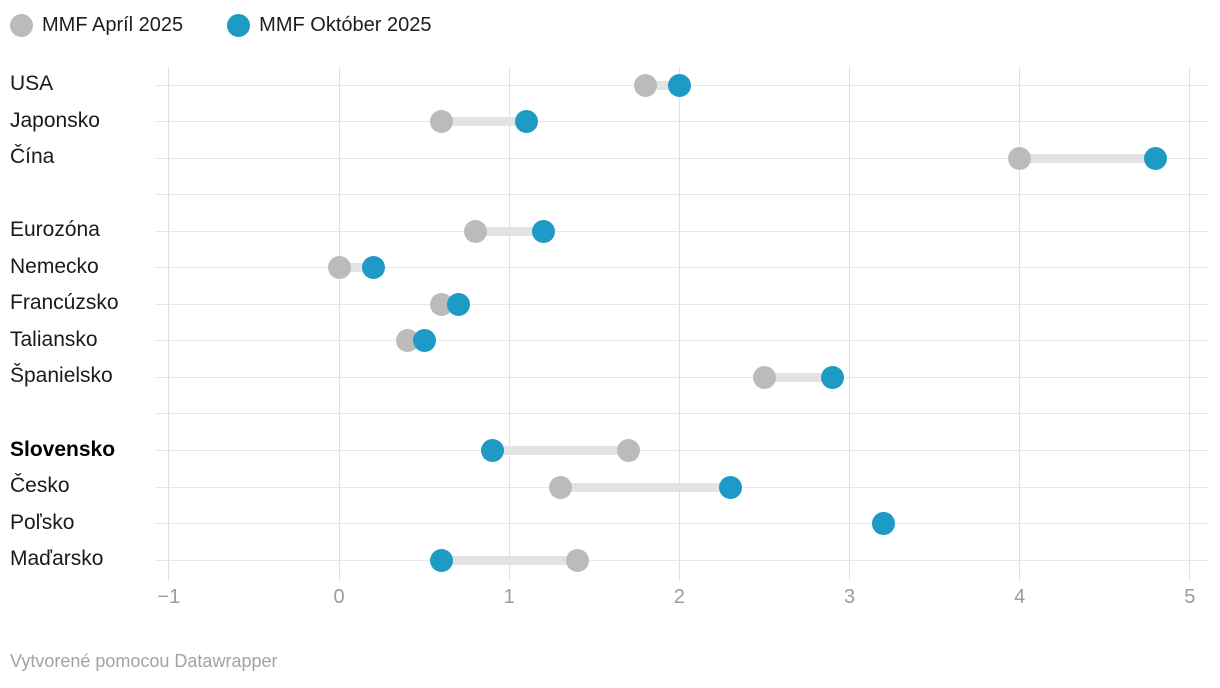 Image resolution: width=1220 pixels, height=688 pixels. I want to click on row-label-poľsko: Poľsko, so click(42, 522).